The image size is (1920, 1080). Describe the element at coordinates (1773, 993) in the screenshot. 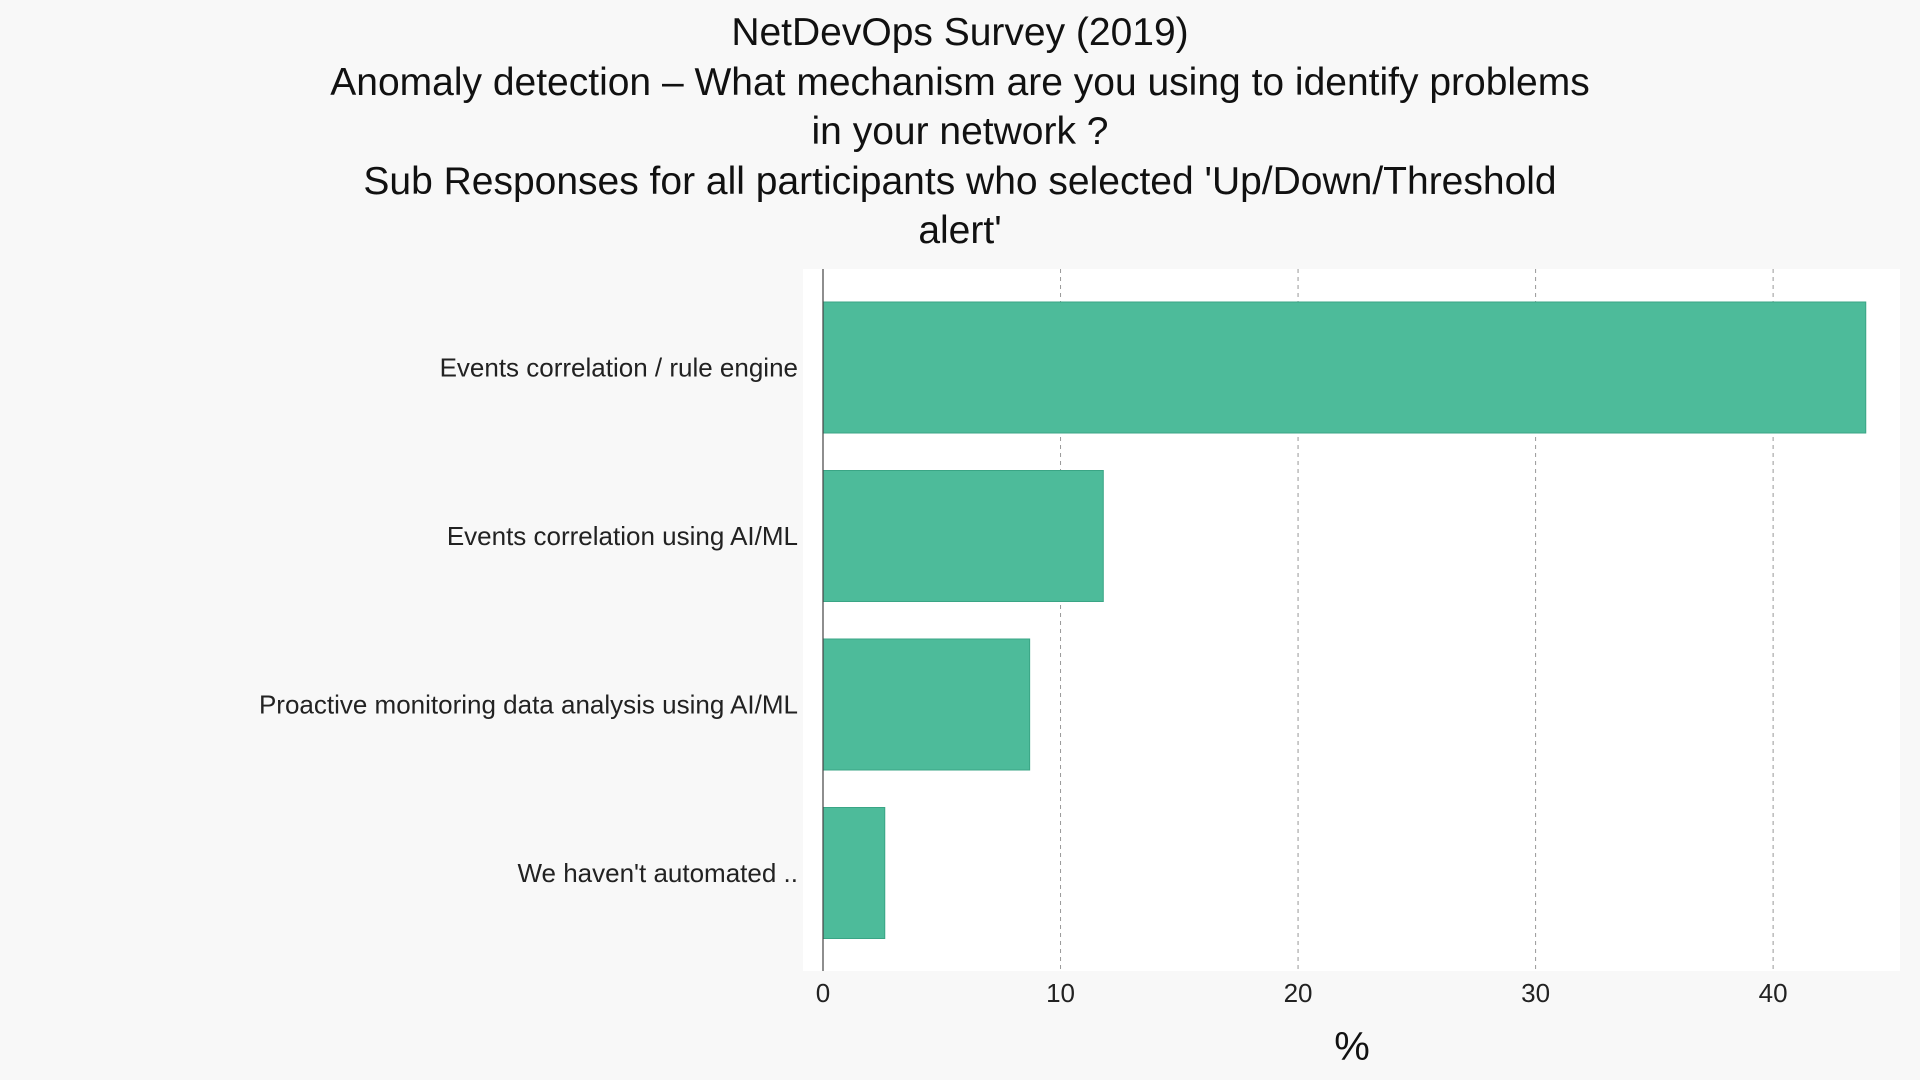

I see `x-tick-label: 40` at that location.